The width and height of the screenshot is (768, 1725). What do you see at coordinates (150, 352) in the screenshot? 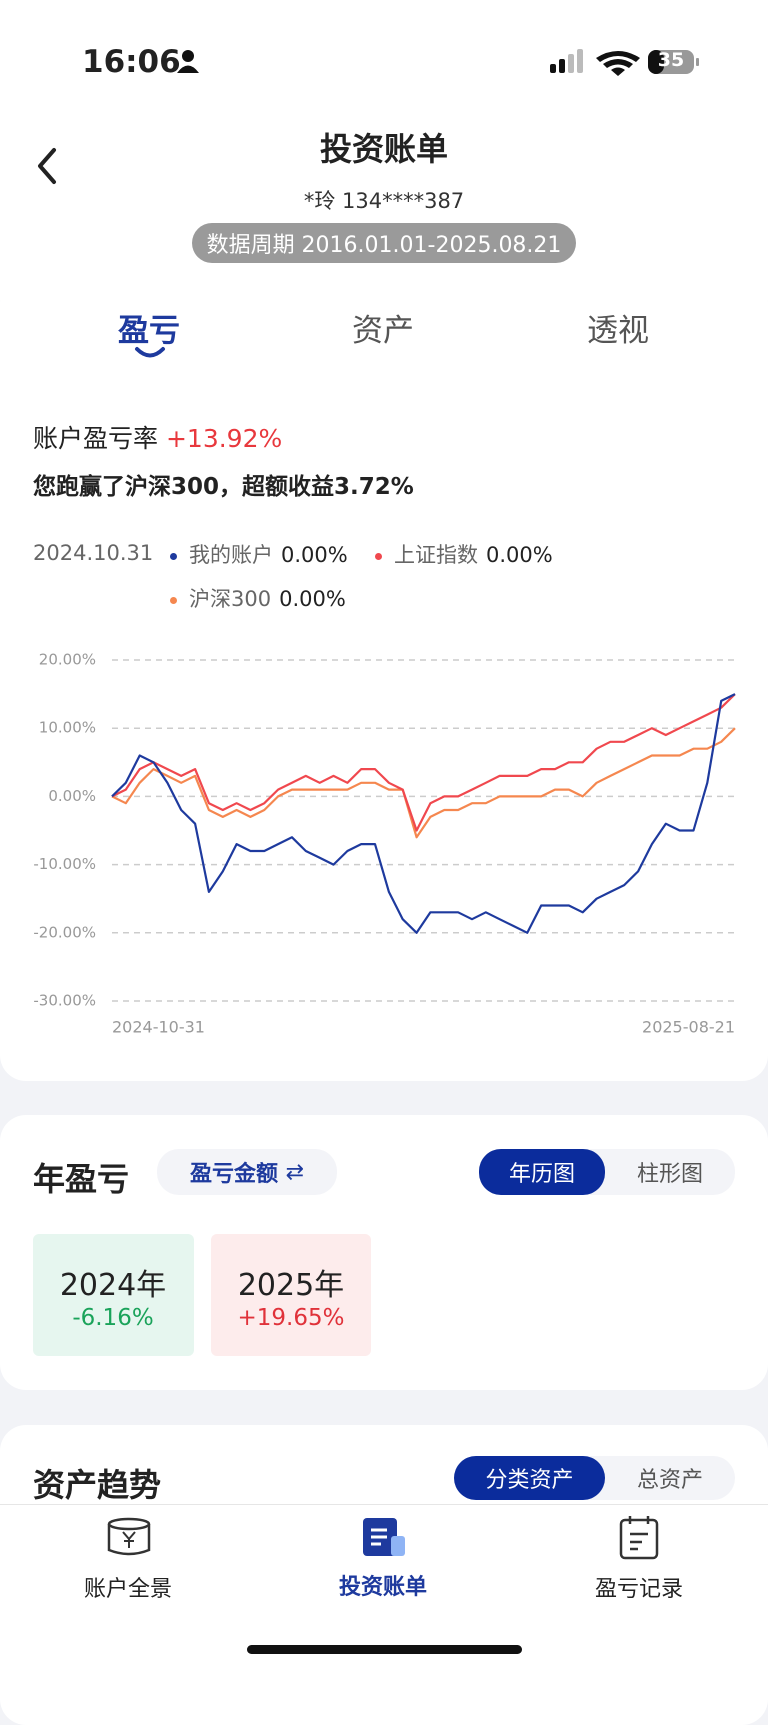
I see `tab-indicator` at bounding box center [150, 352].